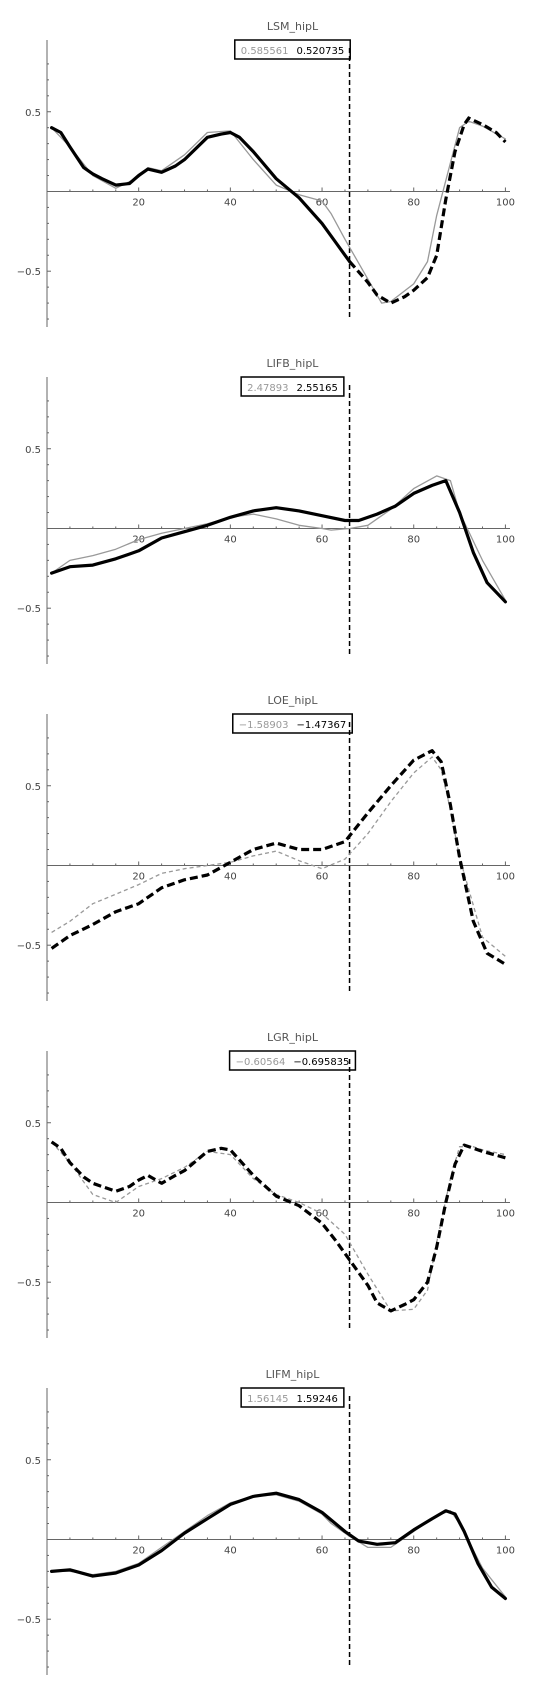  What do you see at coordinates (321, 1062) in the screenshot?
I see `legend-item-model: −0.695835` at bounding box center [321, 1062].